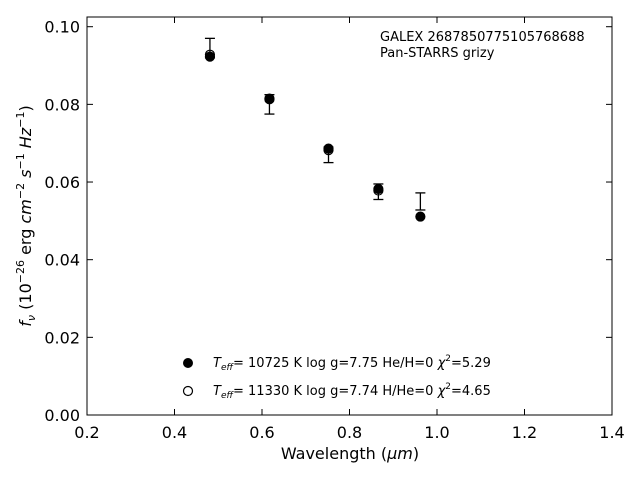 The width and height of the screenshot is (640, 480). Describe the element at coordinates (174, 432) in the screenshot. I see `x-tick-label: 0.4` at that location.